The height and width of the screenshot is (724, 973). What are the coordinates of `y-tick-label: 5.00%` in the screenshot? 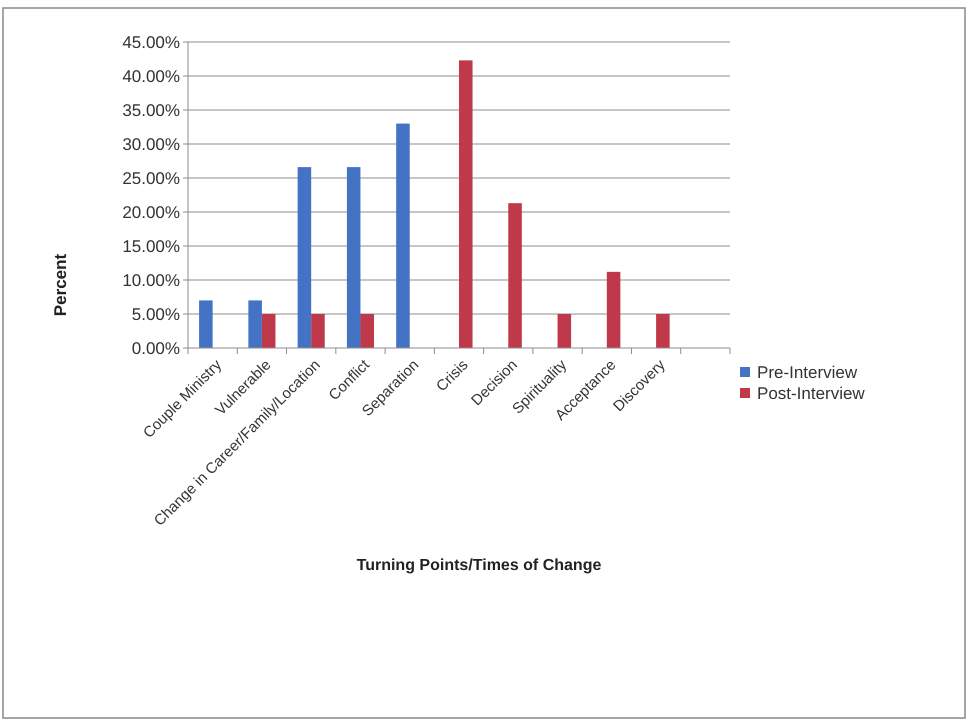 It's located at (156, 314).